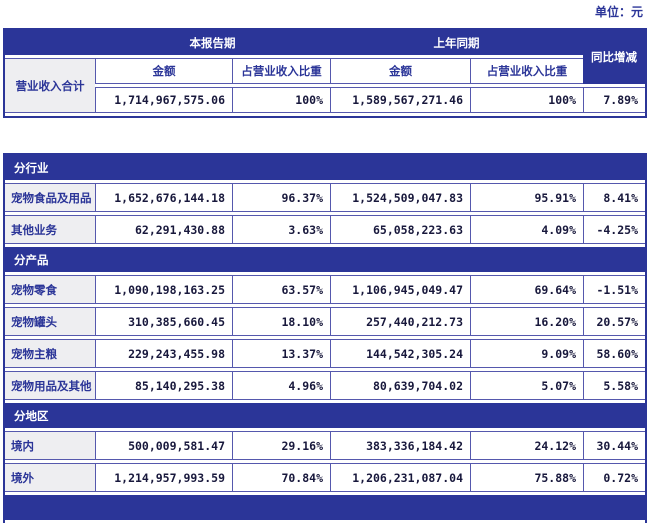  I want to click on current-share: 18.10%, so click(281, 321).